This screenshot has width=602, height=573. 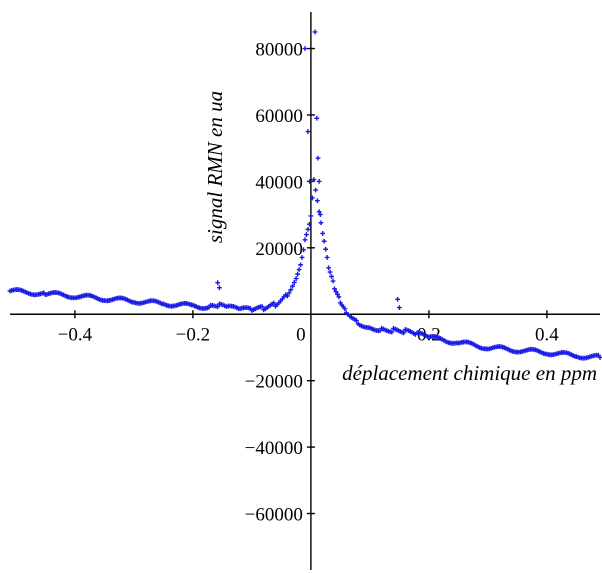 What do you see at coordinates (274, 515) in the screenshot?
I see `y-tick-label: −60000` at bounding box center [274, 515].